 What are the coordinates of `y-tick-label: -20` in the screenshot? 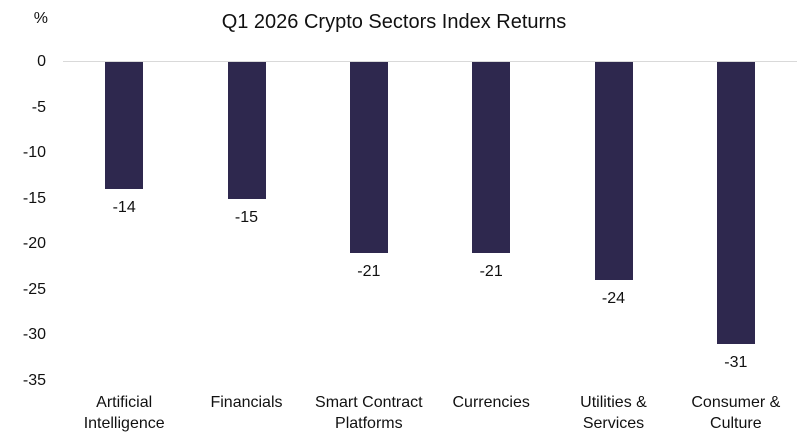 It's located at (34, 243).